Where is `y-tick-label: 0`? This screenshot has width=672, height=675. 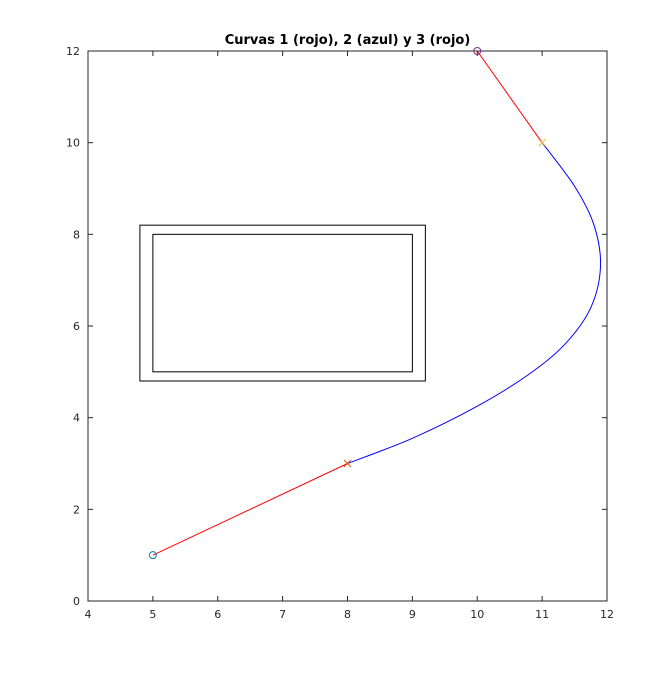 y-tick-label: 0 is located at coordinates (76, 601).